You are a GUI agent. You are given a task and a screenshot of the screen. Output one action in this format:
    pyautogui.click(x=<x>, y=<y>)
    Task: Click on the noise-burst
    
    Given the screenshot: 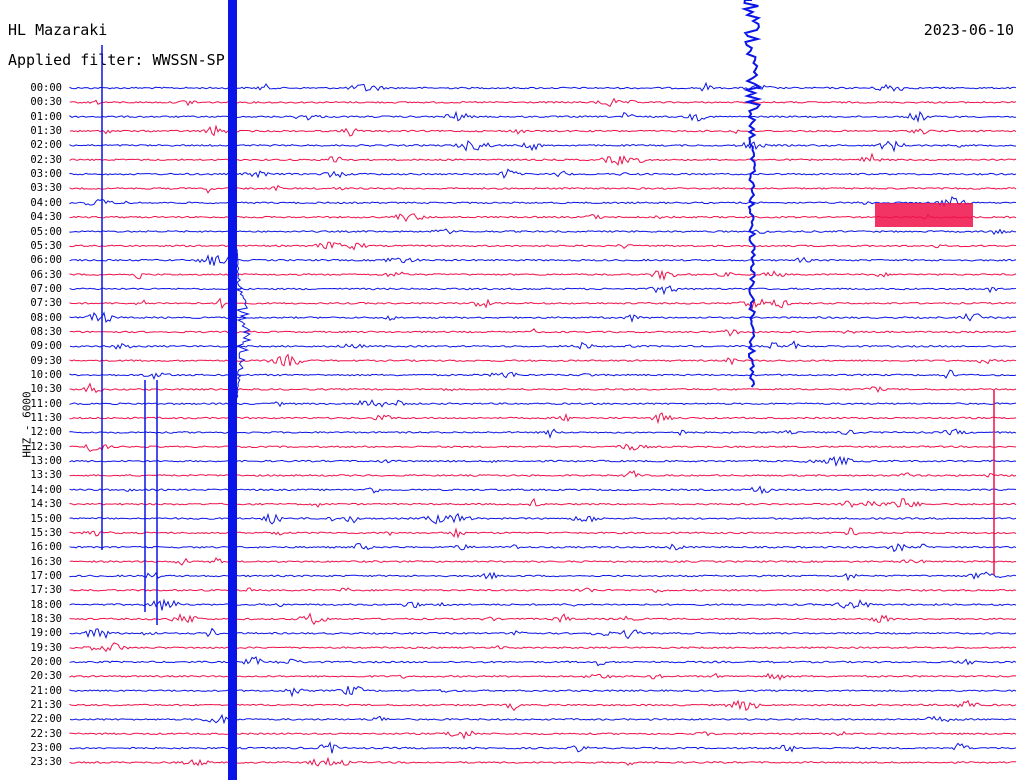 What is the action you would take?
    pyautogui.click(x=924, y=215)
    